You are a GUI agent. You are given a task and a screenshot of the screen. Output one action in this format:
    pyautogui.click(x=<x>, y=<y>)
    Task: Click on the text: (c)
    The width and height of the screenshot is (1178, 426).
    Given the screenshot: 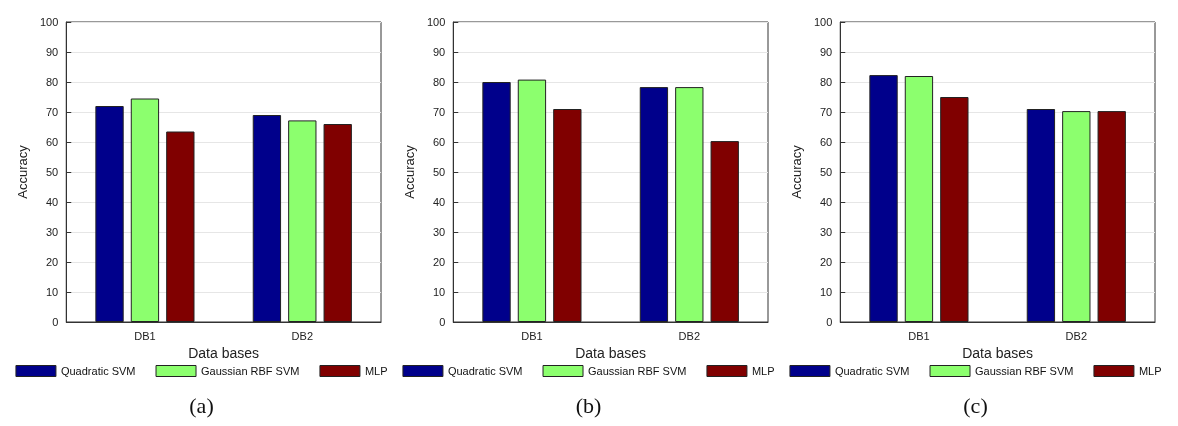 What is the action you would take?
    pyautogui.click(x=975, y=405)
    